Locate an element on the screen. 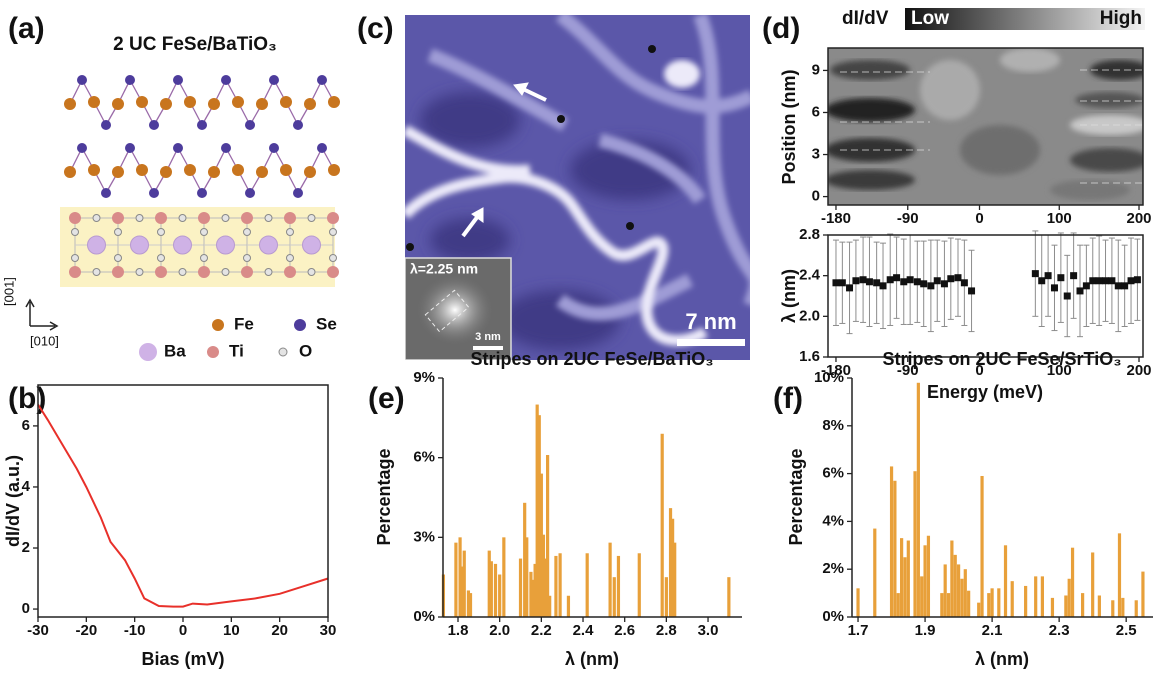 The image size is (1172, 673). y-tick-label: 2.0 is located at coordinates (809, 315).